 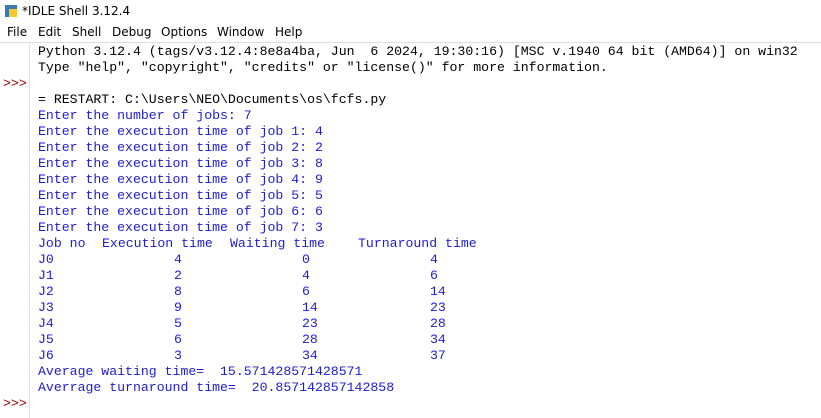 I want to click on output-line: Enter the execution time of job 6: 6, so click(x=180, y=211).